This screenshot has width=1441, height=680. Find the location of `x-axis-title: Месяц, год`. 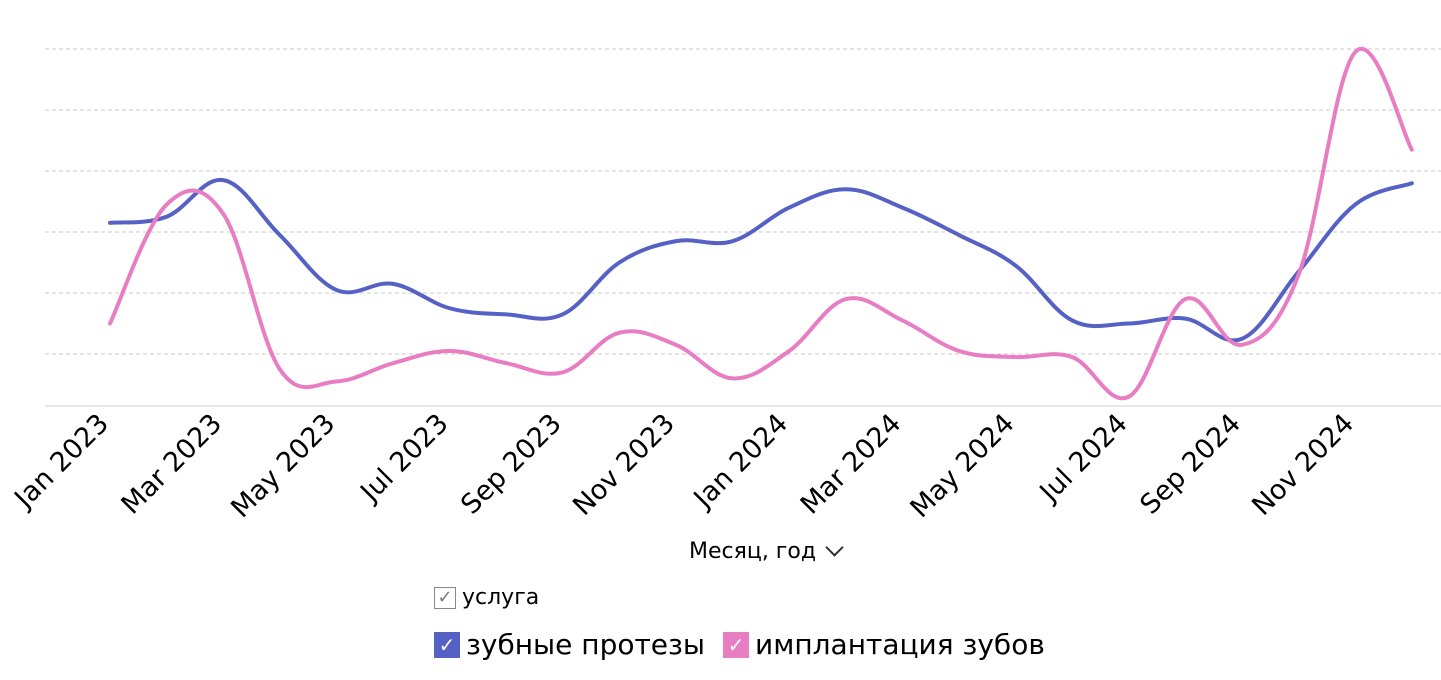

x-axis-title: Месяц, год is located at coordinates (766, 551).